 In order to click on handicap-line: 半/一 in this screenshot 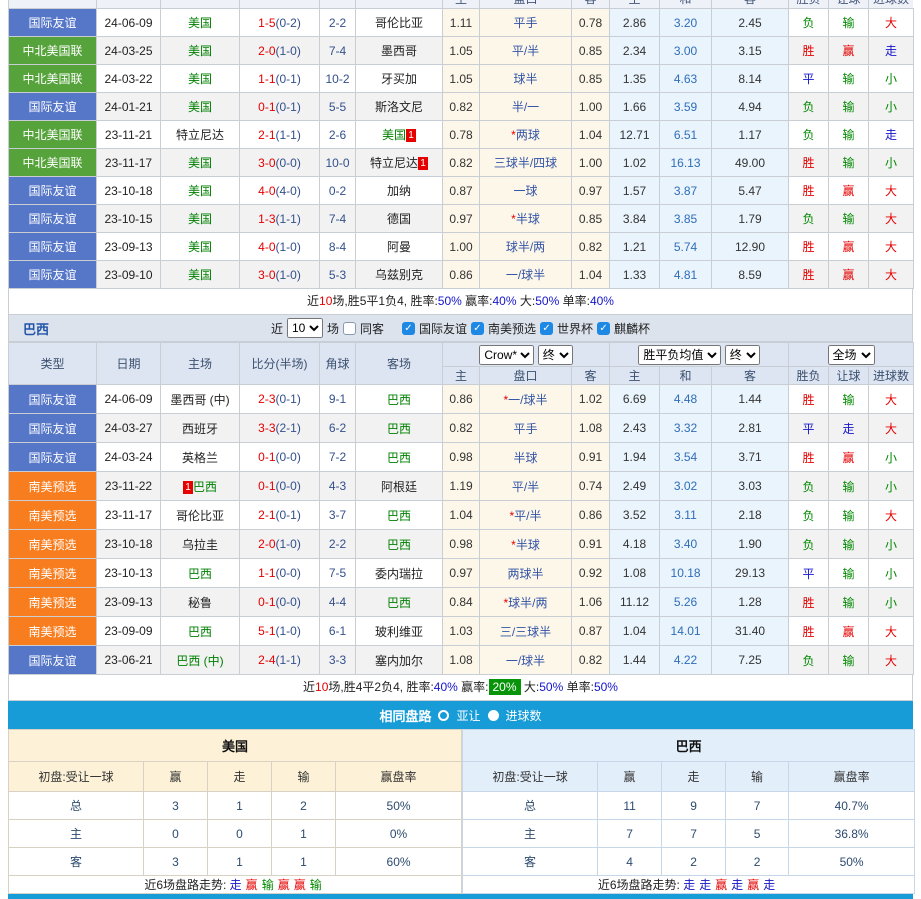, I will do `click(525, 107)`.